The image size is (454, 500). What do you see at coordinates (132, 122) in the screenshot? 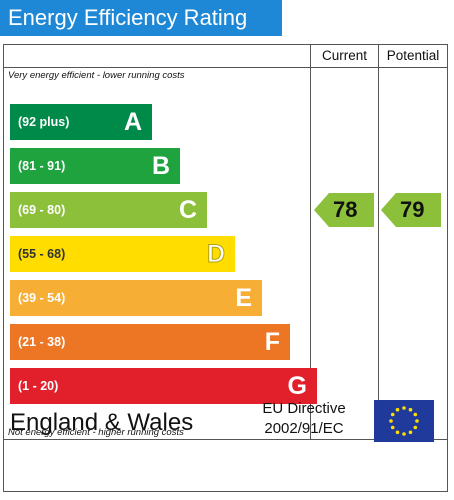
I see `band-letter-a: A` at bounding box center [132, 122].